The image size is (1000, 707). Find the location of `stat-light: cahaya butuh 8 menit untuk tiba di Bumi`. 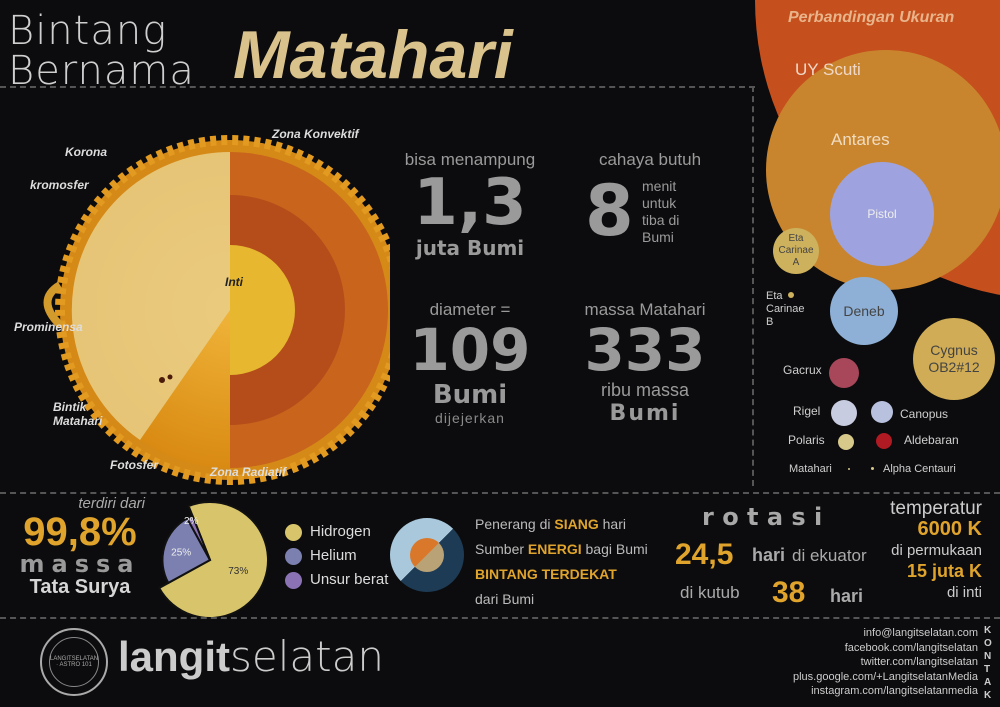

stat-light: cahaya butuh 8 menit untuk tiba di Bumi is located at coordinates (650, 201).